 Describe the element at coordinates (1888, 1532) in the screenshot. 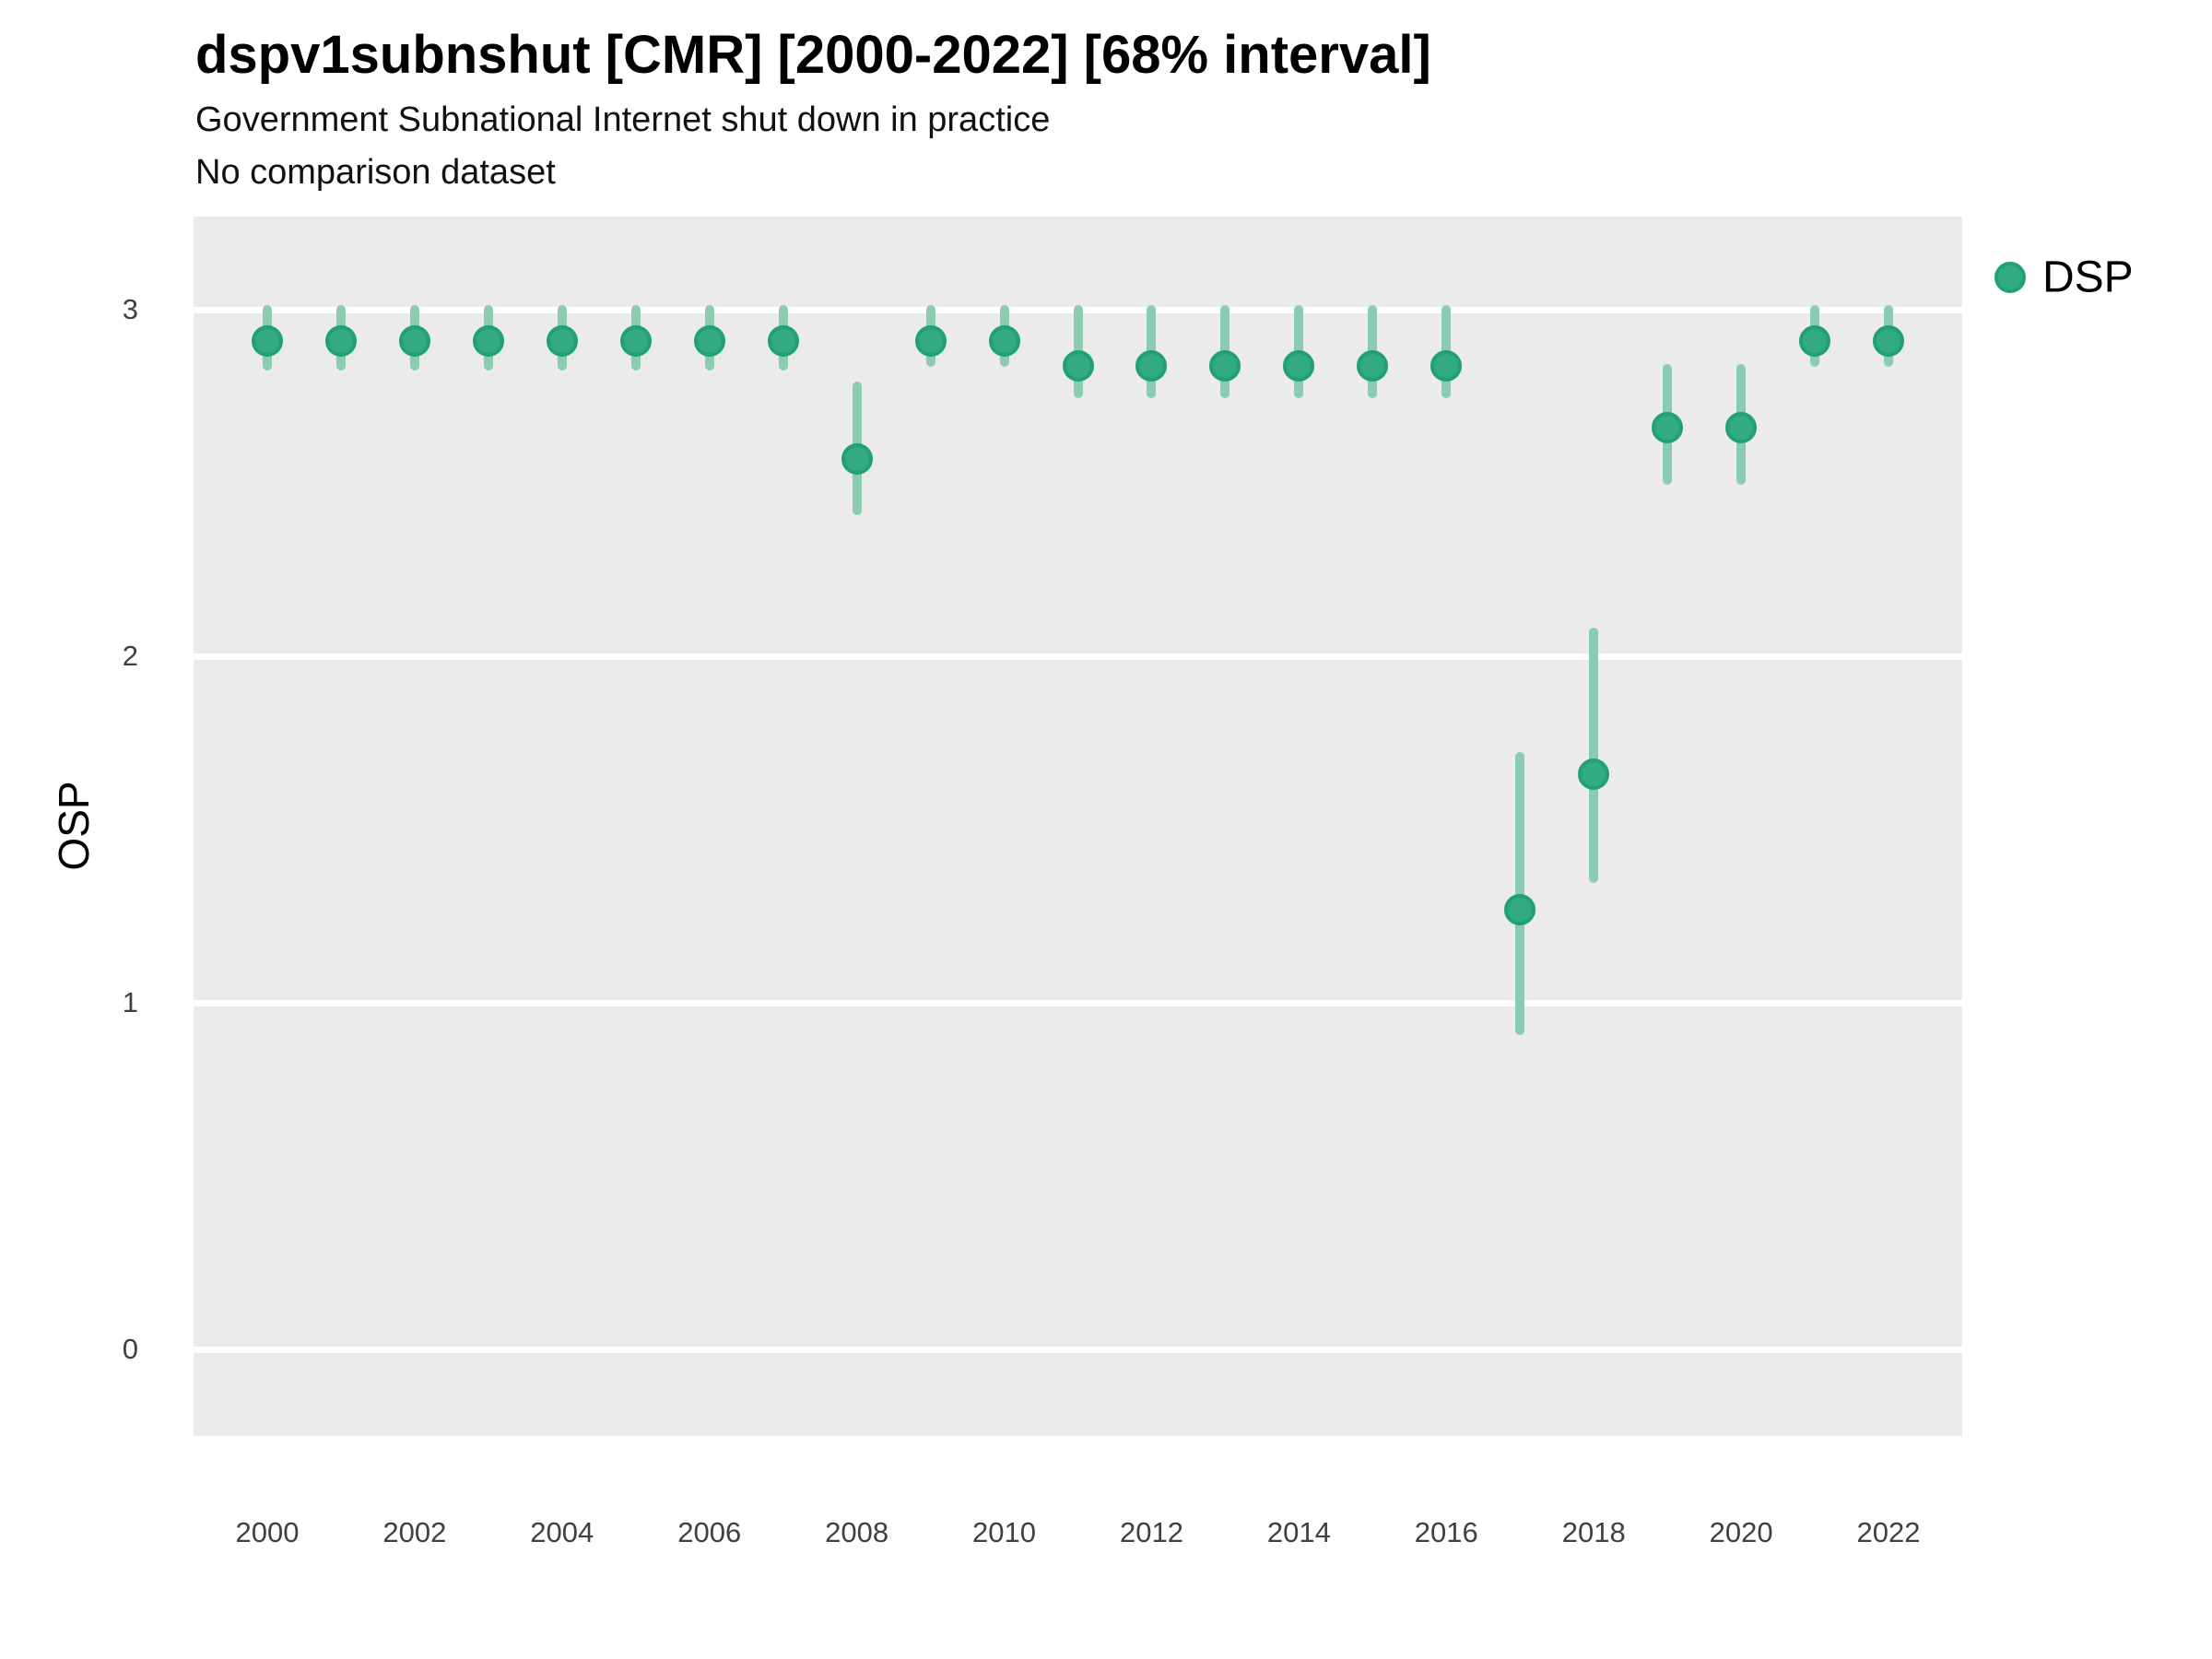

I see `x-tick-label-2022: 2022` at that location.